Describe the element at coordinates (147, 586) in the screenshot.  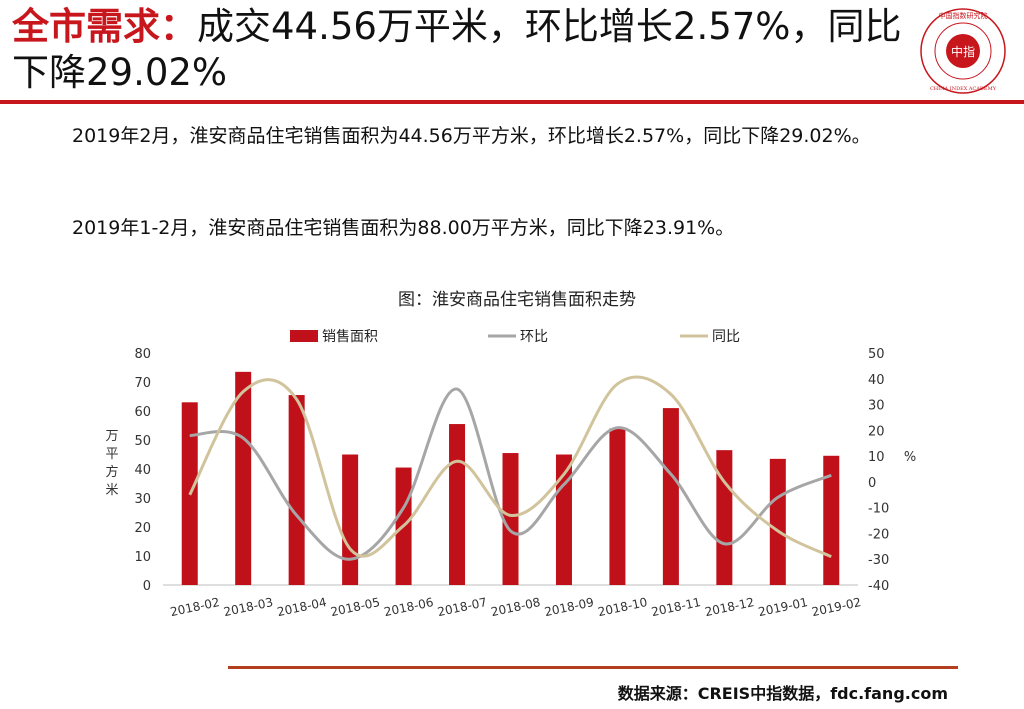
I see `y-tick-label: 0` at that location.